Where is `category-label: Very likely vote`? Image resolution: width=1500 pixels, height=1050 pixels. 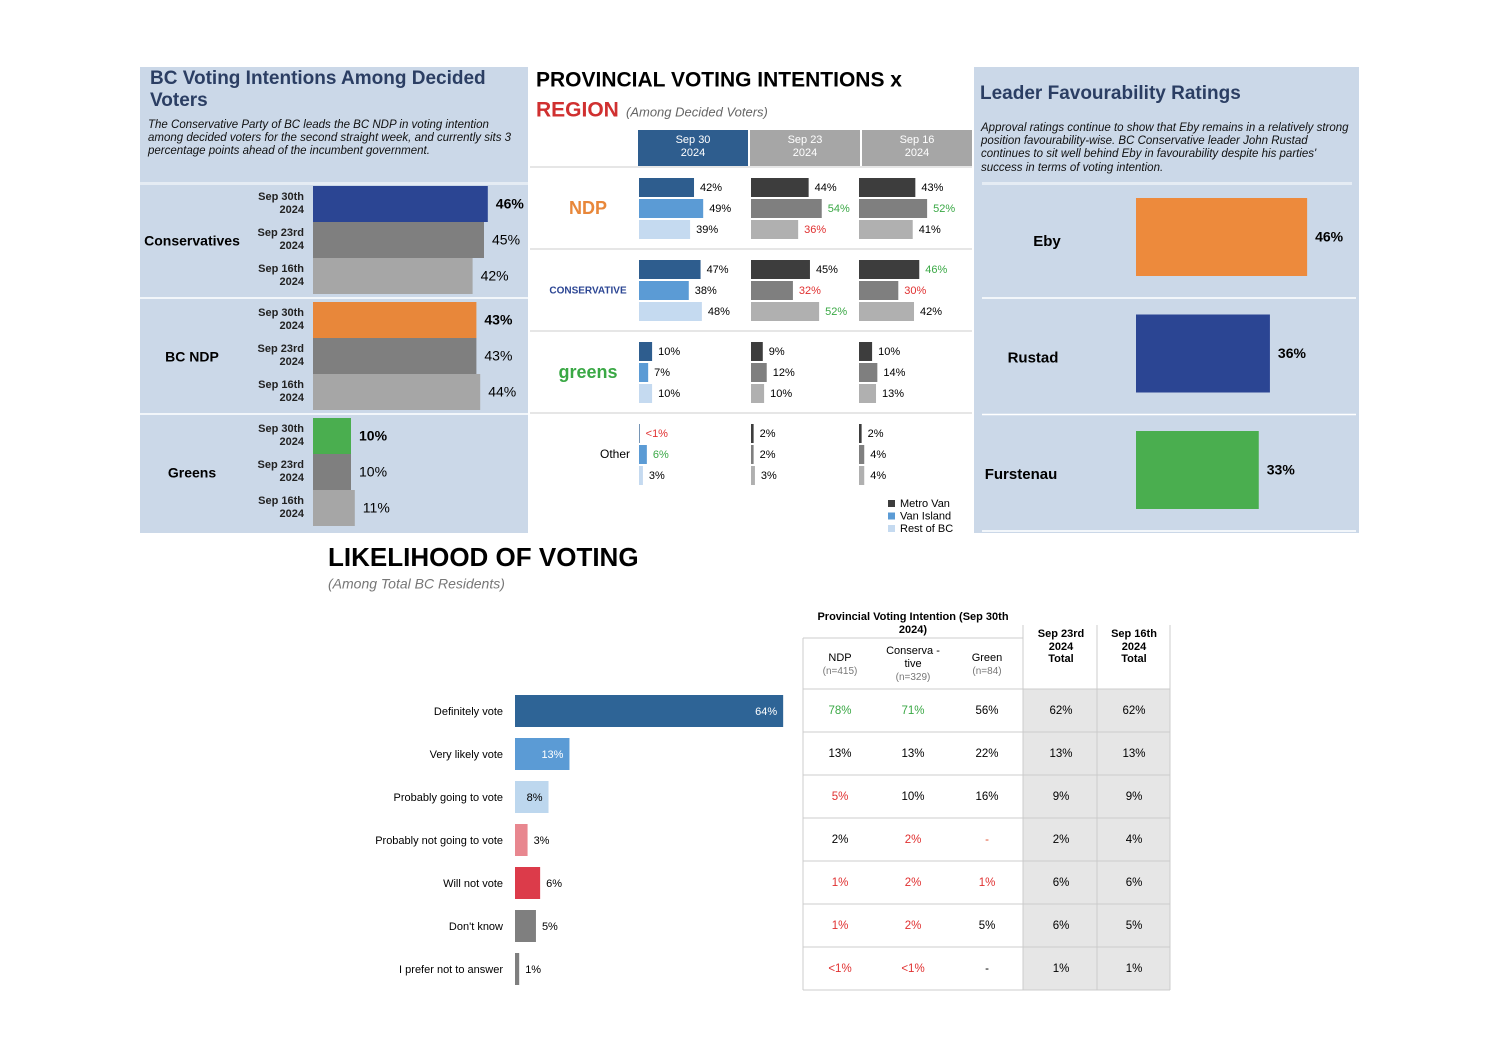
category-label: Very likely vote is located at coordinates (466, 755).